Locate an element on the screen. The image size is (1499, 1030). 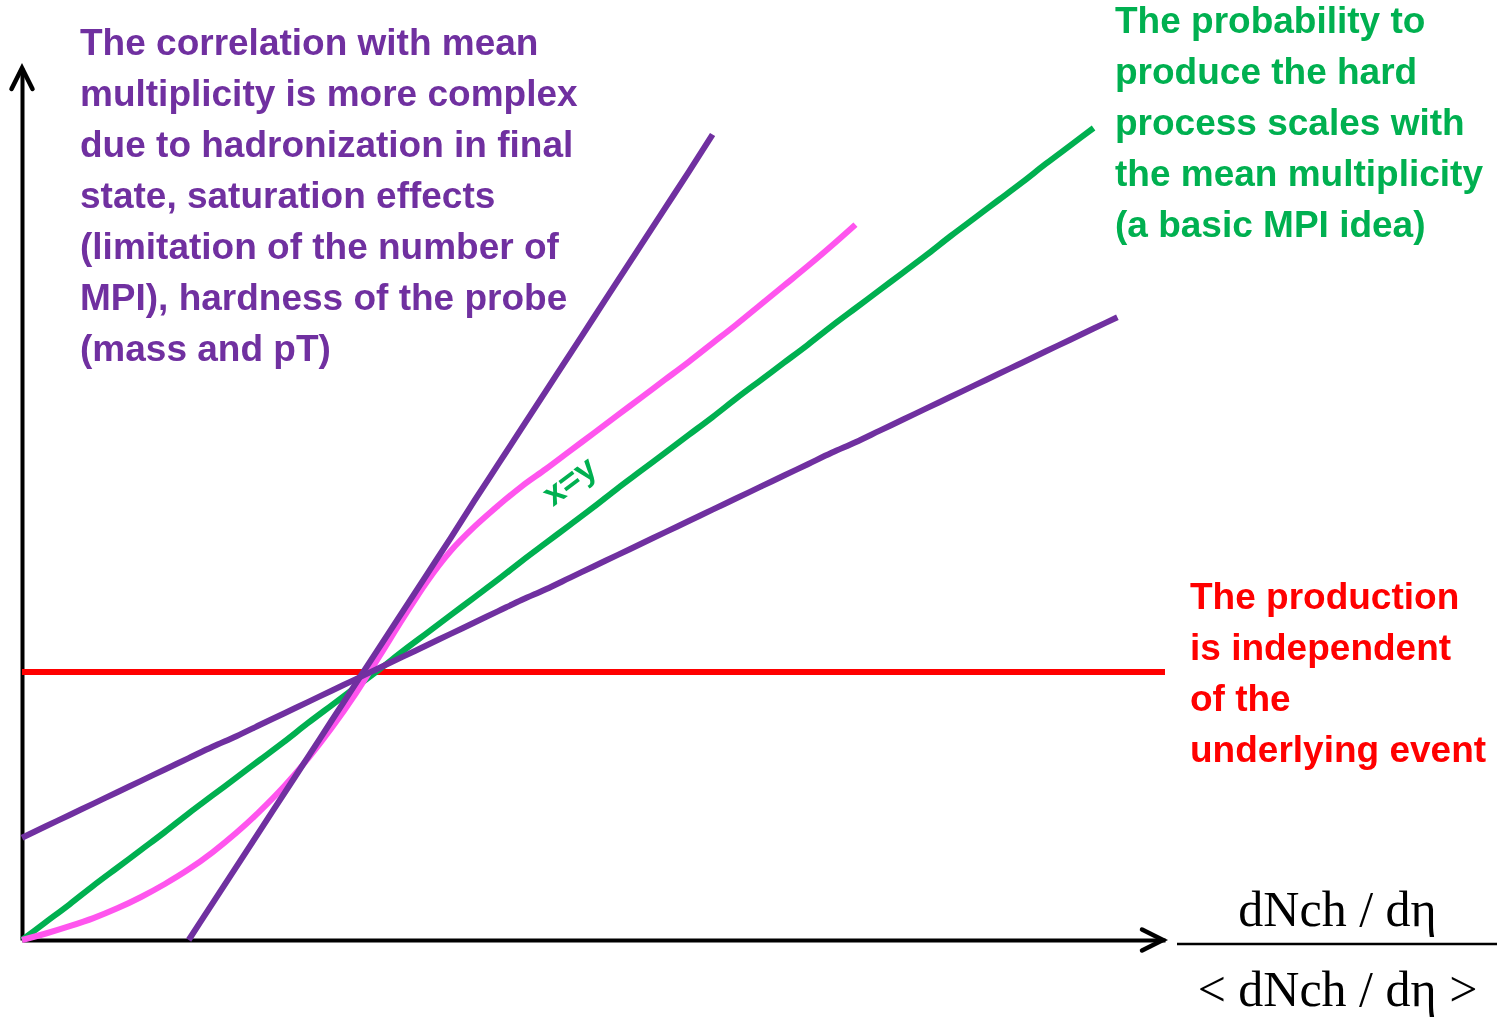
x-axis-title: dNch / dη < dNch / dη > is located at coordinates (1337, 948).